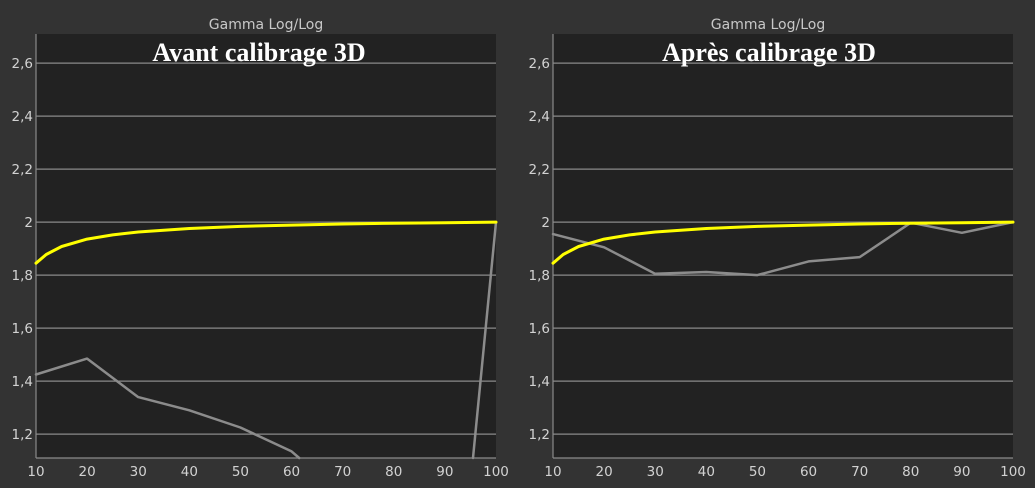  What do you see at coordinates (859, 472) in the screenshot?
I see `chart-after-x-tick-label-6: 70` at bounding box center [859, 472].